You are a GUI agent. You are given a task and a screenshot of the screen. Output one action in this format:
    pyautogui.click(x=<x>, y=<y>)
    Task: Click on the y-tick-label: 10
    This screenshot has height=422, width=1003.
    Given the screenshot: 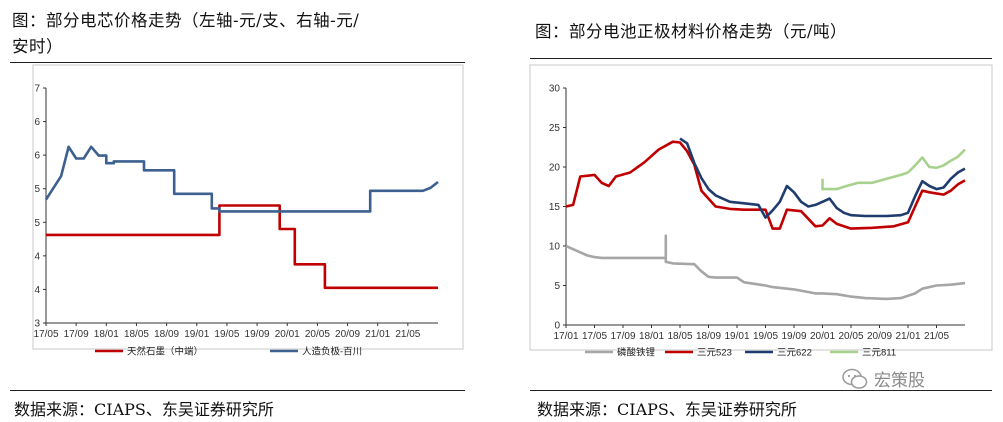 What is the action you would take?
    pyautogui.click(x=555, y=247)
    